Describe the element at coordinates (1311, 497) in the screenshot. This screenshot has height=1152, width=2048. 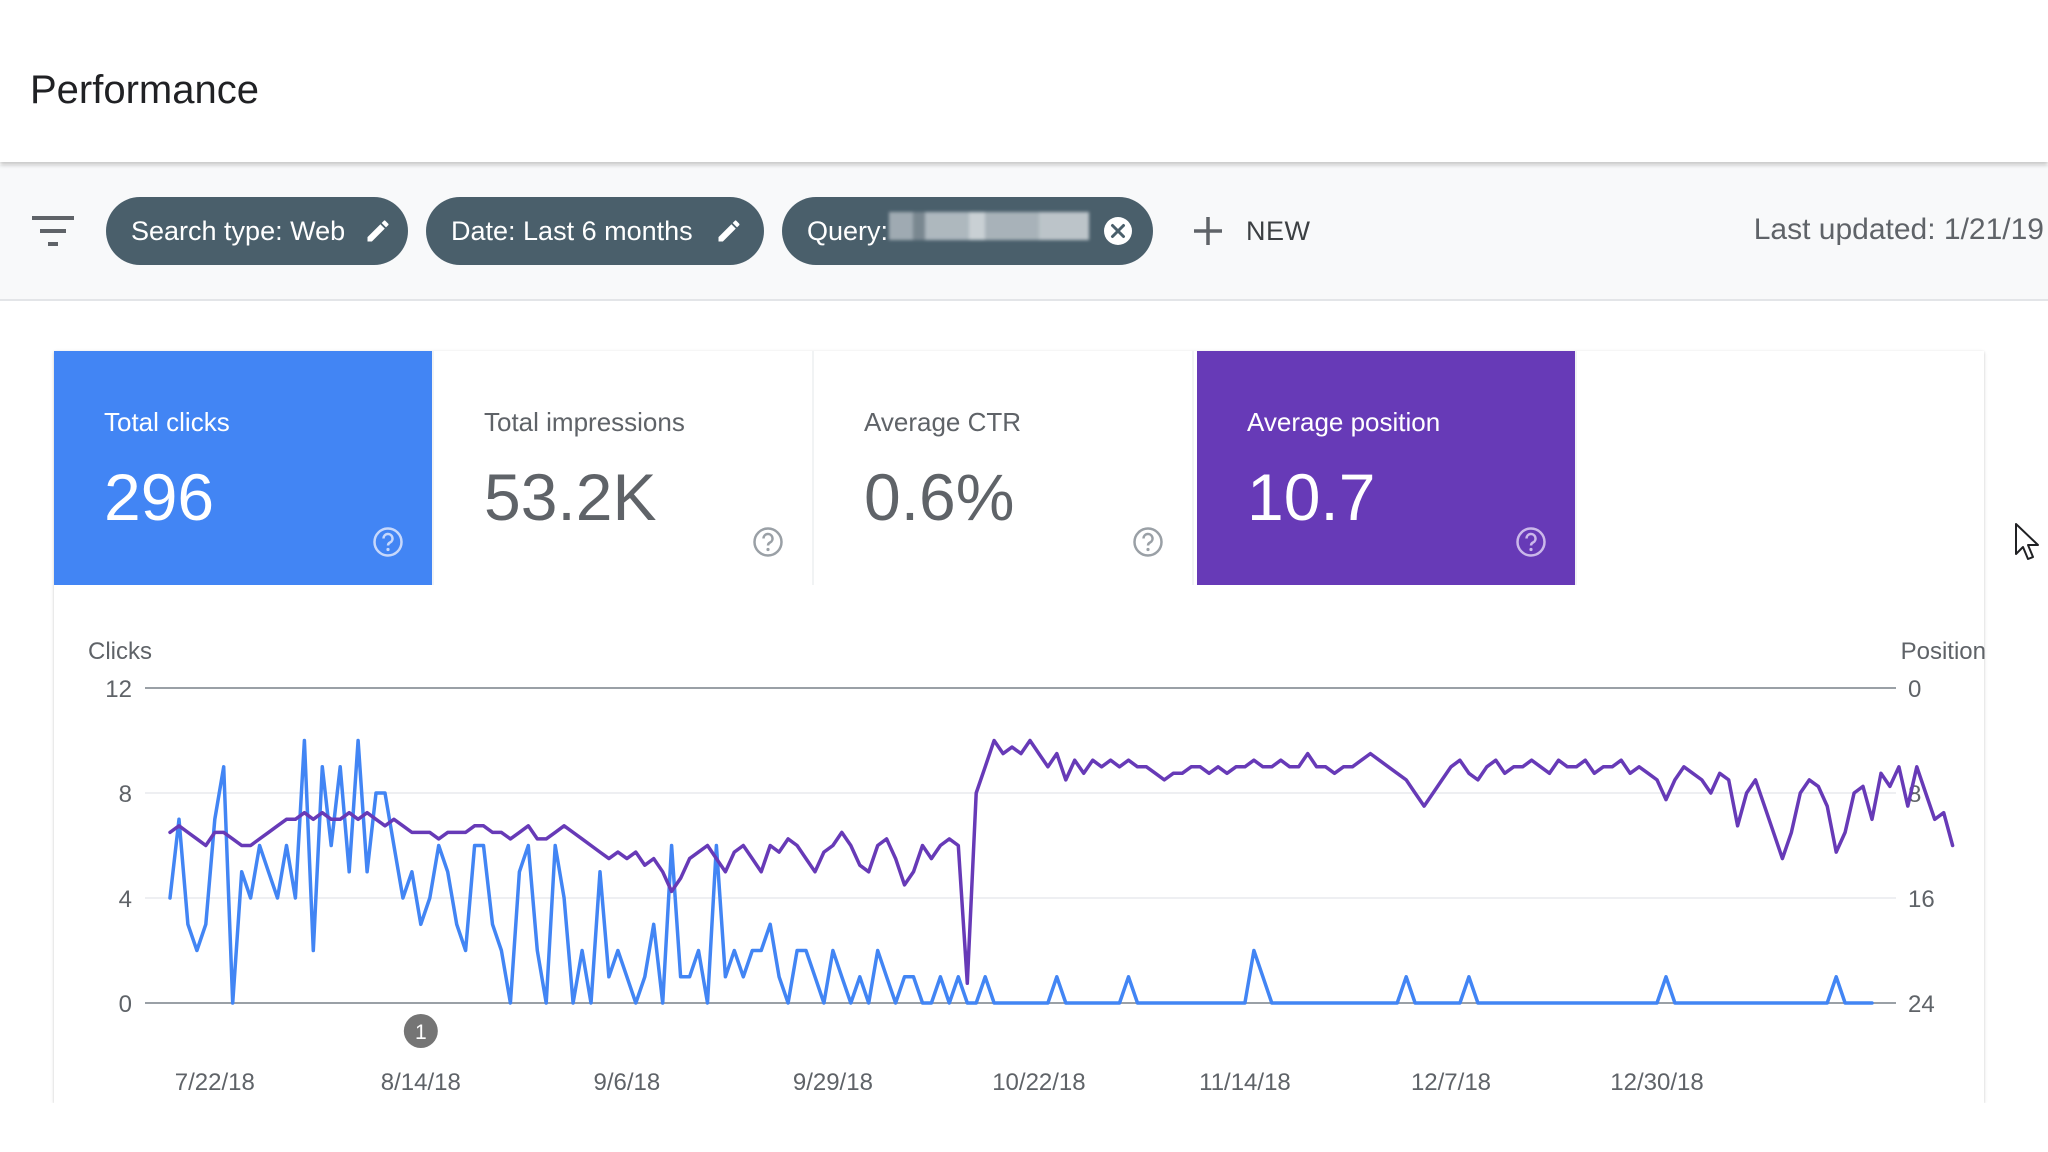
I see `metric-value: 10.7` at that location.